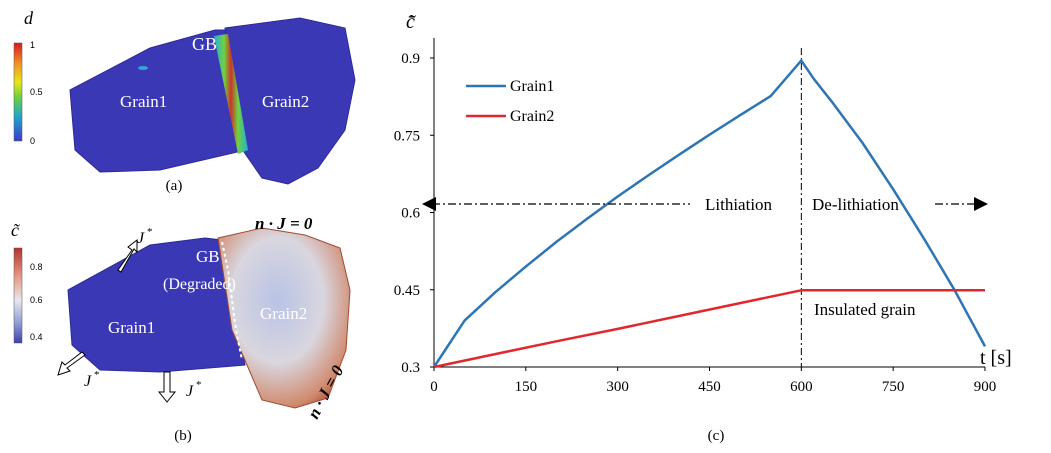  I want to click on colorbar-a-tick: 1, so click(32, 45).